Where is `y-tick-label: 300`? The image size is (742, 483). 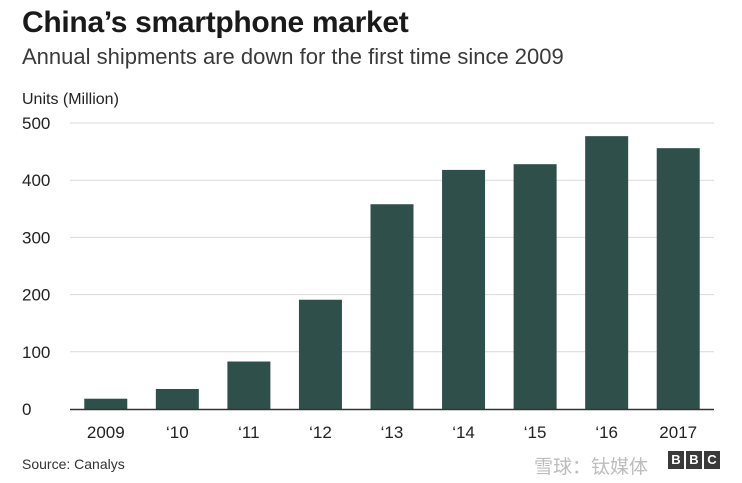 y-tick-label: 300 is located at coordinates (36, 237).